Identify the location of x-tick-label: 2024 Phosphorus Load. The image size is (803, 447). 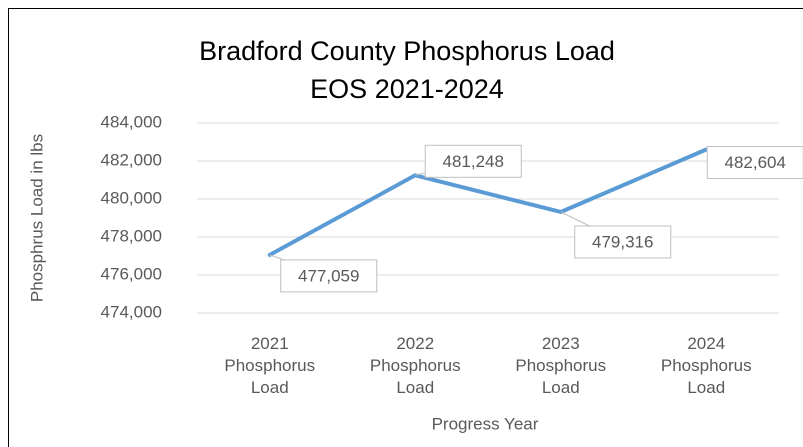
(706, 365).